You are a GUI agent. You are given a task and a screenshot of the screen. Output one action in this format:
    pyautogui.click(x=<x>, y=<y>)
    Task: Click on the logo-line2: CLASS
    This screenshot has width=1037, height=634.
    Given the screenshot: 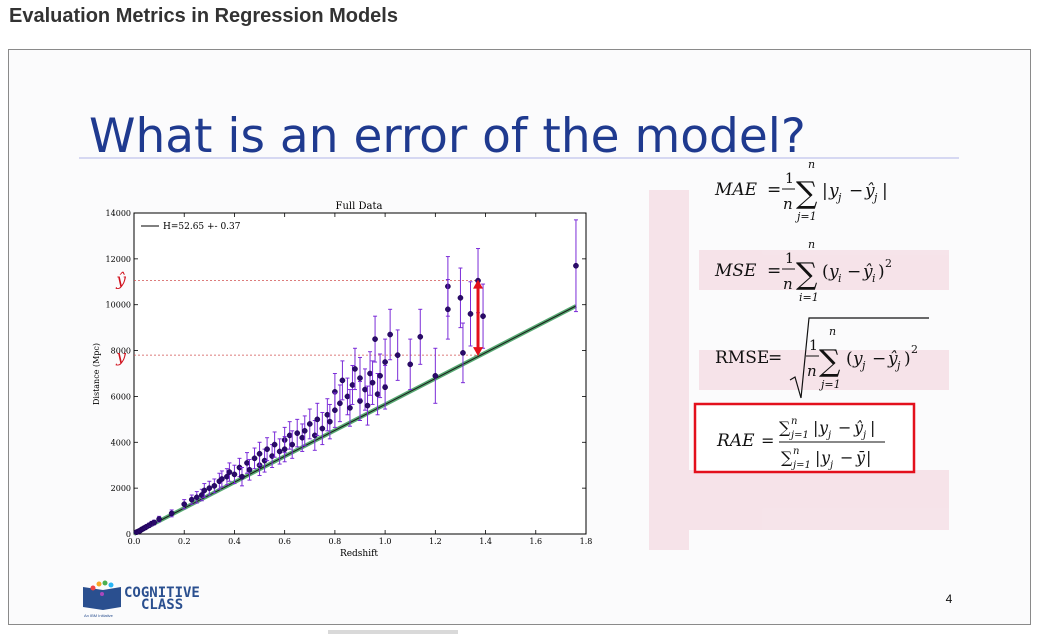 What is the action you would take?
    pyautogui.click(x=162, y=605)
    